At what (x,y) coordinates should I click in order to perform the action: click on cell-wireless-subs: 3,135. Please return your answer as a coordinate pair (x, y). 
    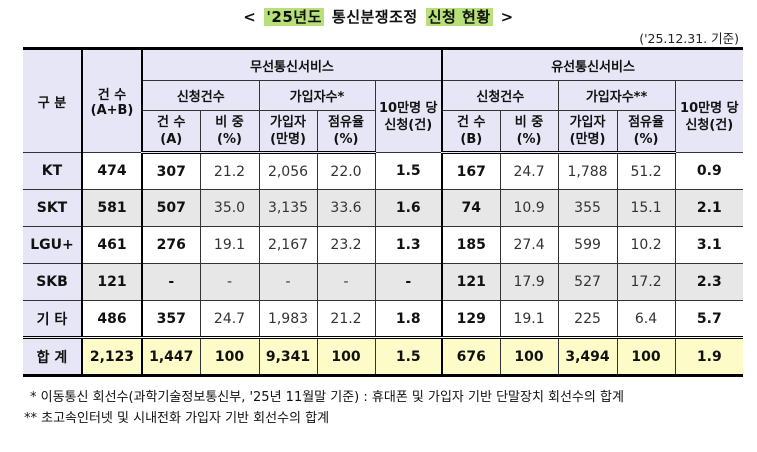
    Looking at the image, I should click on (288, 208).